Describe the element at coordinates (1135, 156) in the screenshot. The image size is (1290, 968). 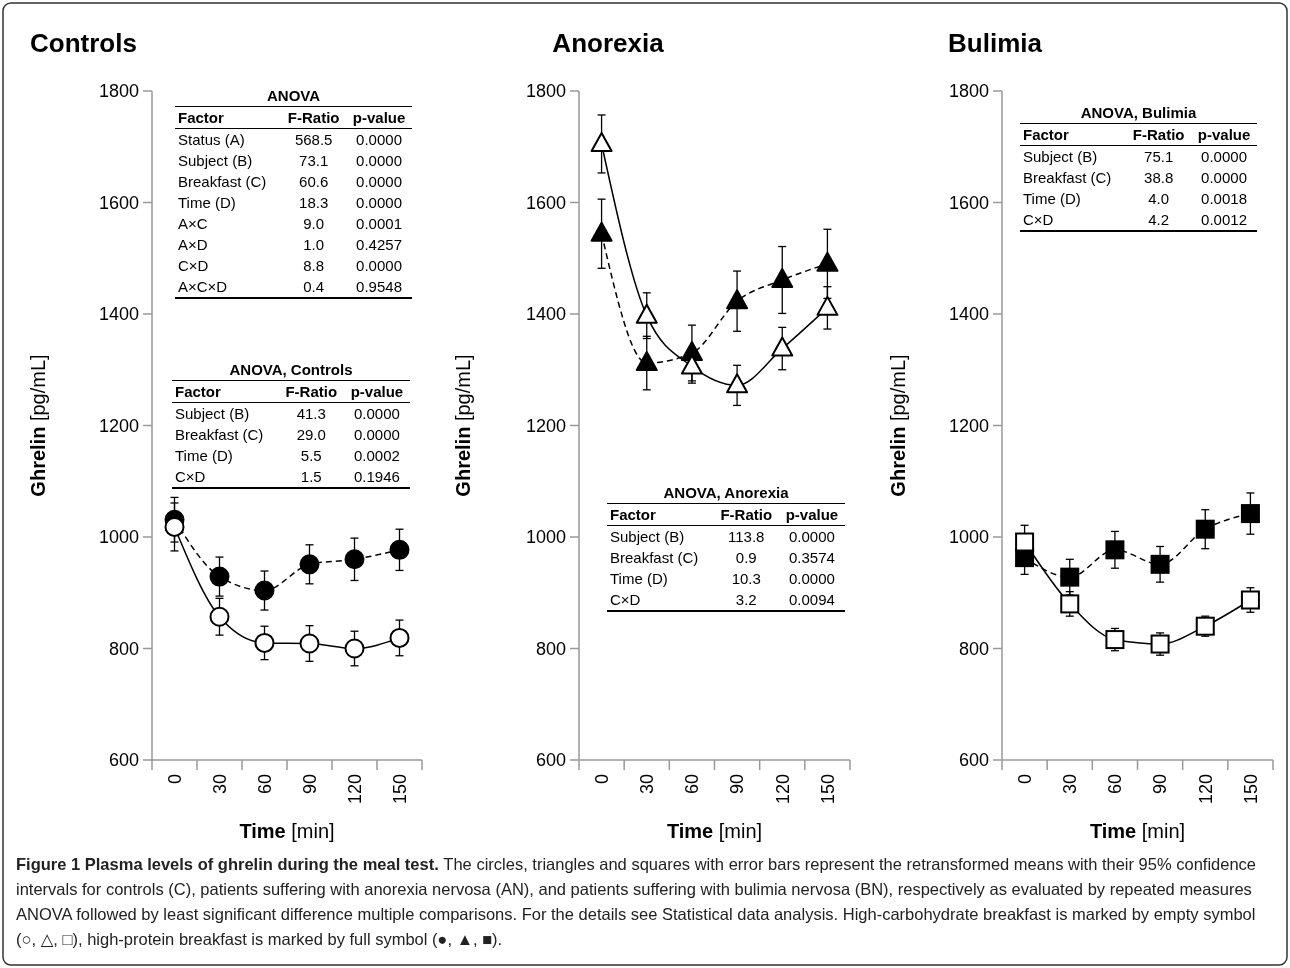
I see `text: Subject (B) 75.1 0.0000` at that location.